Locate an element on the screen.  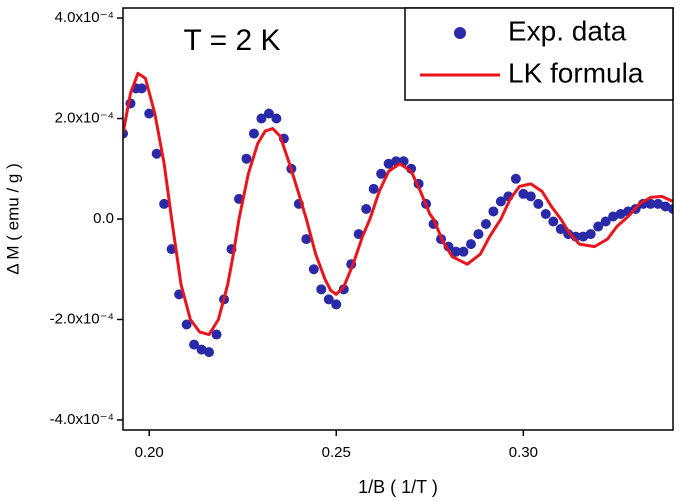
y-tick-label: 2.0x10⁻⁴ is located at coordinates (84, 117).